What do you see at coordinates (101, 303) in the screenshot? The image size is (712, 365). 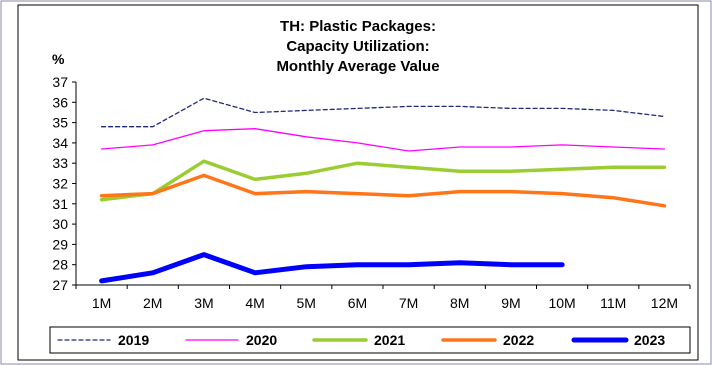 I see `x-tick-label: 1M` at bounding box center [101, 303].